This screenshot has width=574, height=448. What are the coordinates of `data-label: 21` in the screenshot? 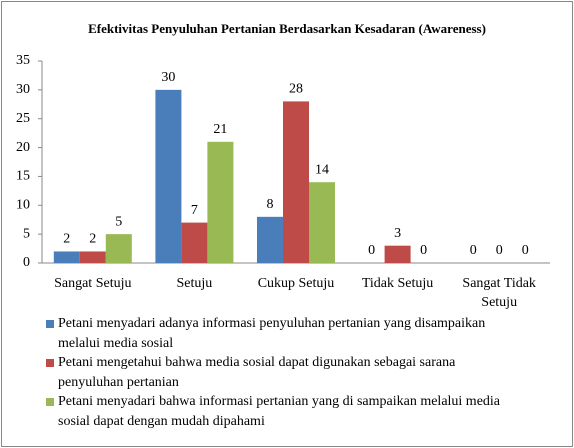 It's located at (220, 129).